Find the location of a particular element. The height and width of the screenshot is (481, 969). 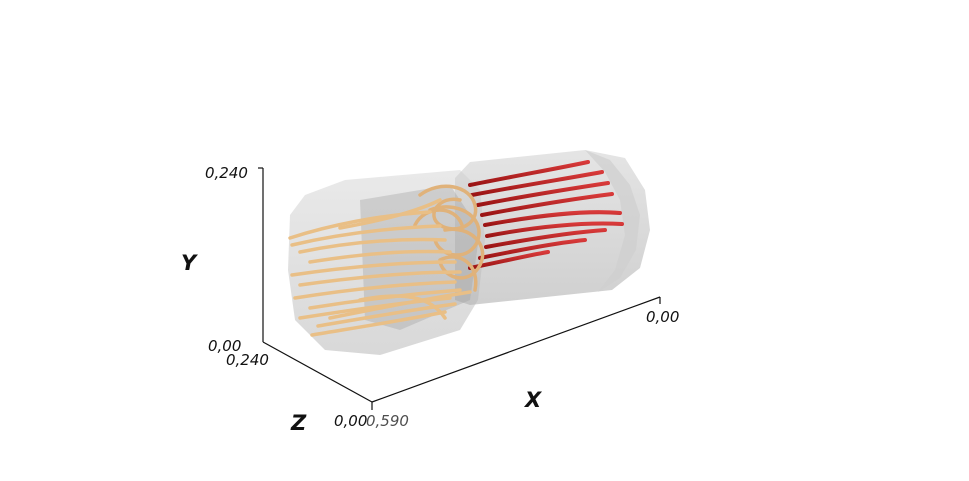

x-axis-line is located at coordinates (516, 349).